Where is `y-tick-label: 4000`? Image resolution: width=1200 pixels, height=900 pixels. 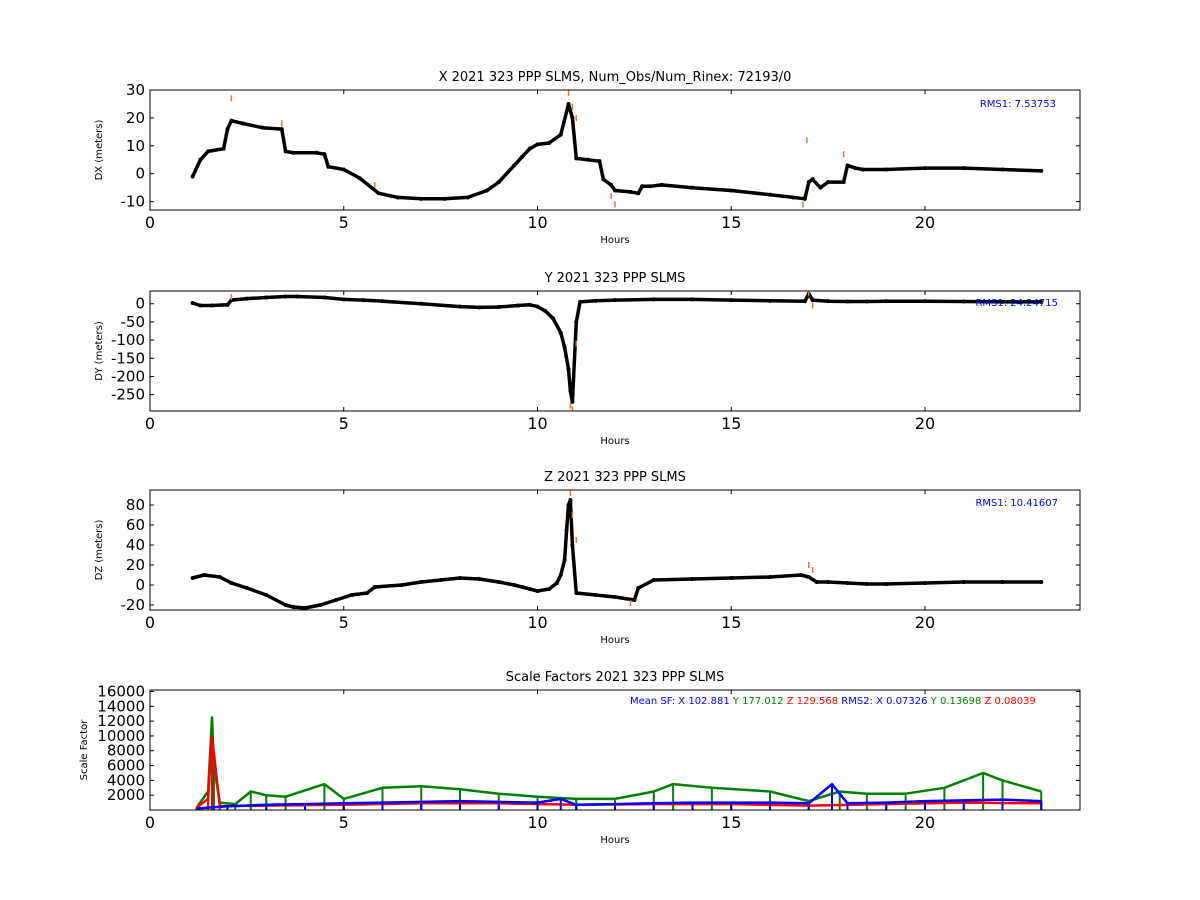 y-tick-label: 4000 is located at coordinates (126, 780).